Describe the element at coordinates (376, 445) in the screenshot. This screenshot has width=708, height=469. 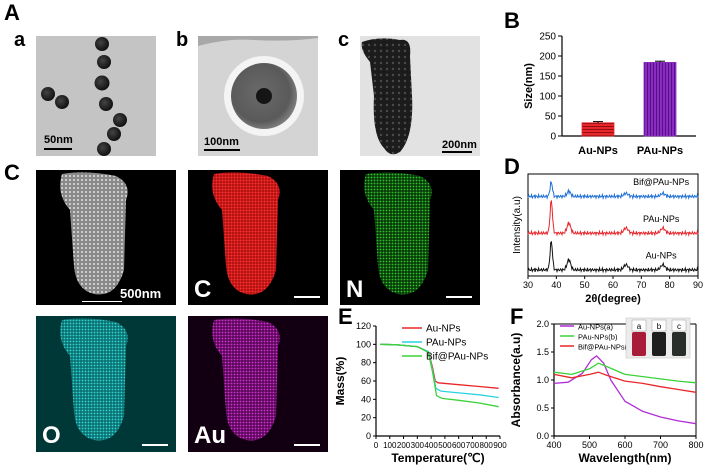
I see `x-tick-label: 0` at that location.